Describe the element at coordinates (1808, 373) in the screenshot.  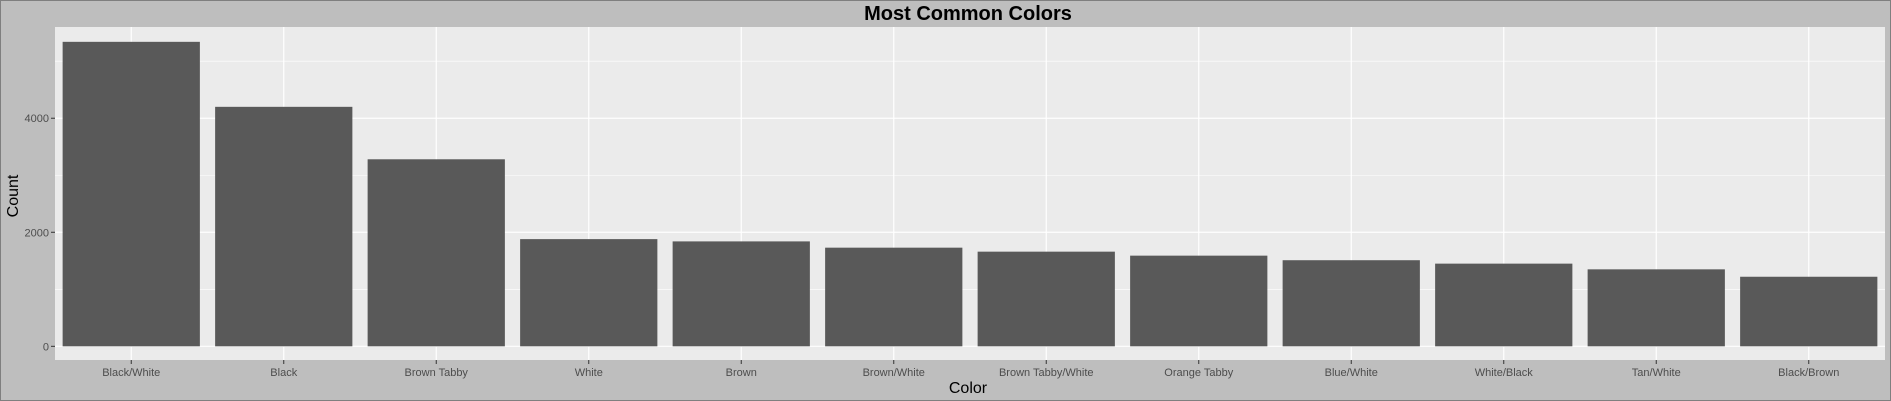
I see `x-tick-label: Black/Brown` at that location.